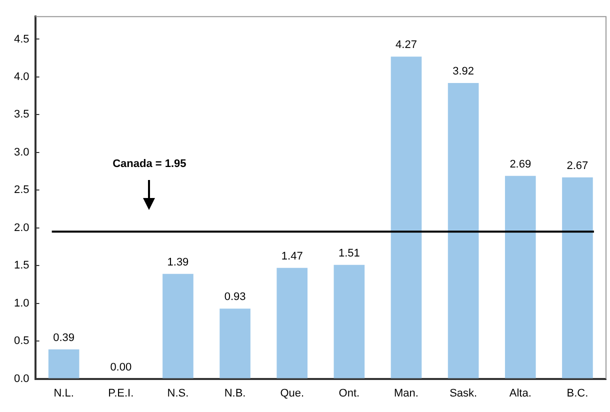  Describe the element at coordinates (235, 393) in the screenshot. I see `x-tick-label: N.B.` at that location.